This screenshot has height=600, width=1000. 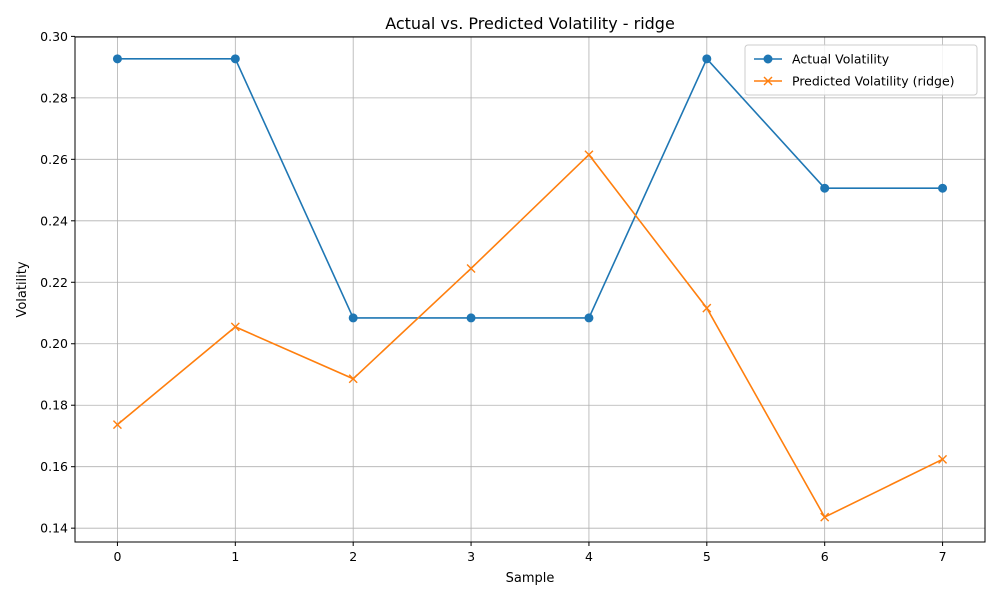 What do you see at coordinates (54, 97) in the screenshot?
I see `y-tick-label: 0.28` at bounding box center [54, 97].